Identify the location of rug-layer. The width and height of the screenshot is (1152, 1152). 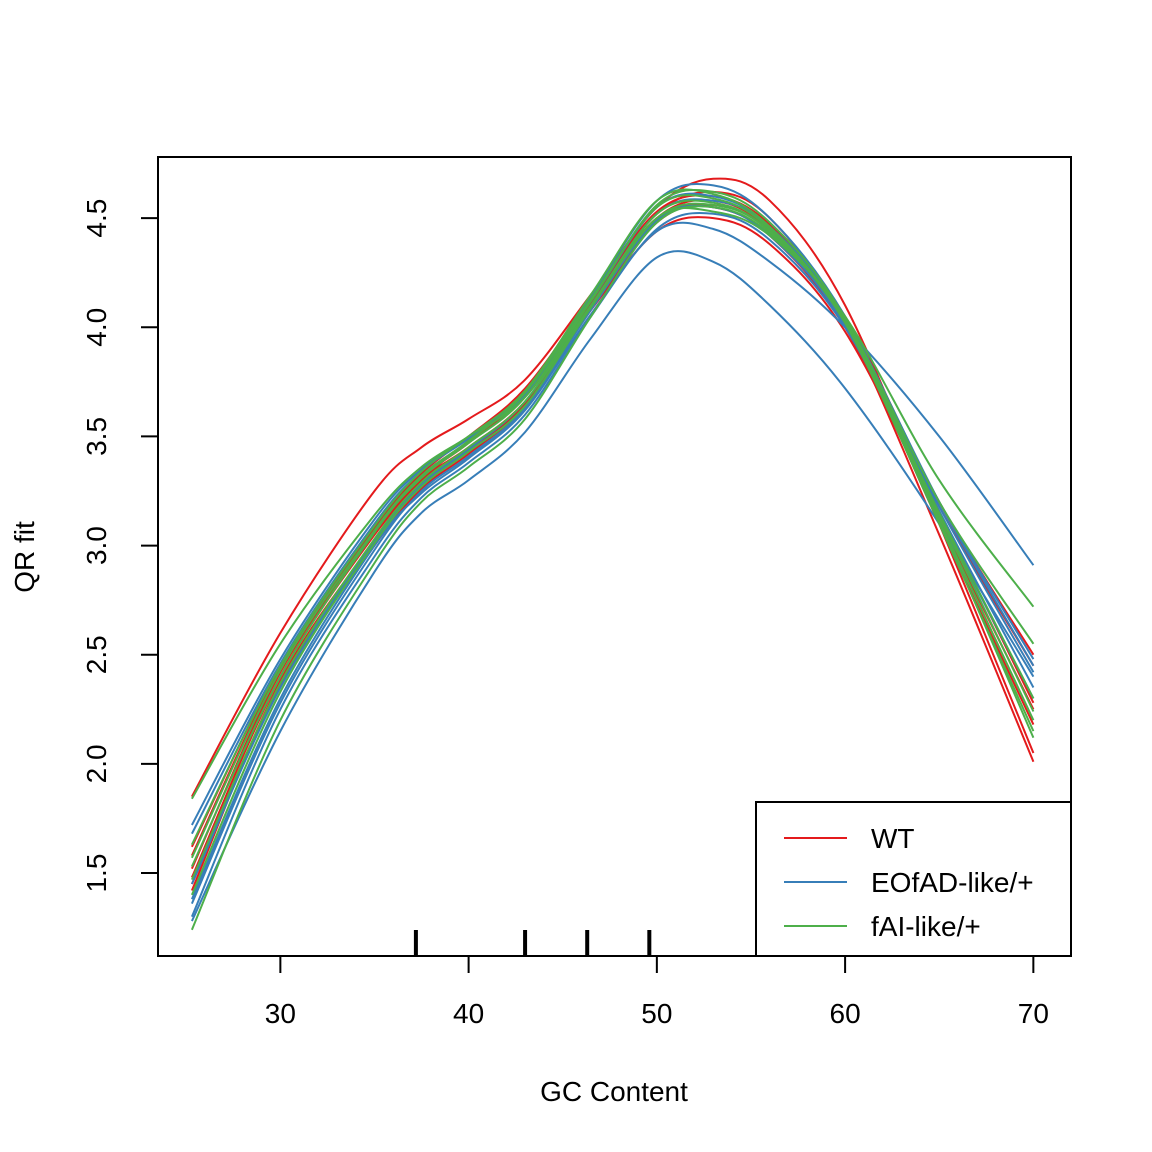
(532, 943).